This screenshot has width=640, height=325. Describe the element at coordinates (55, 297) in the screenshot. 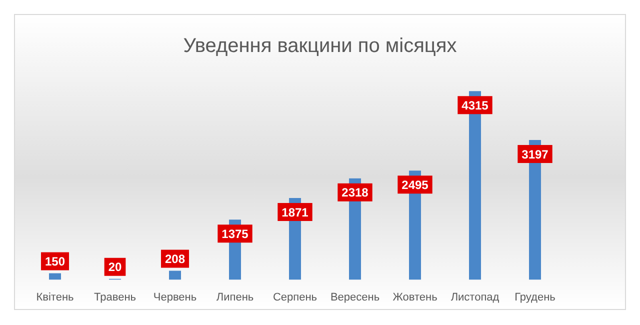

I see `x-tick-label: Квітень` at that location.